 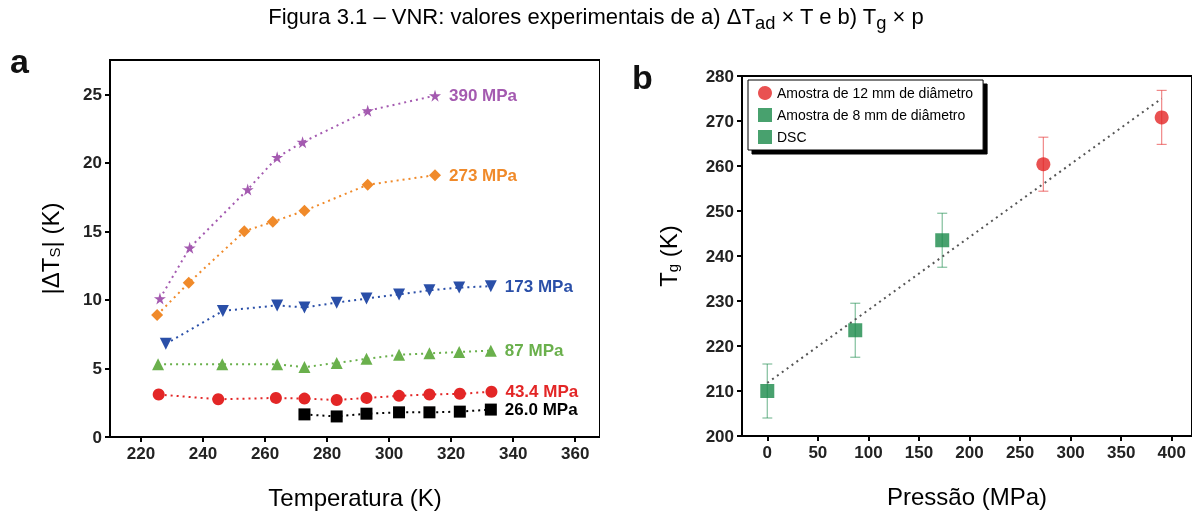 What do you see at coordinates (203, 453) in the screenshot?
I see `x-tick-label: 240` at bounding box center [203, 453].